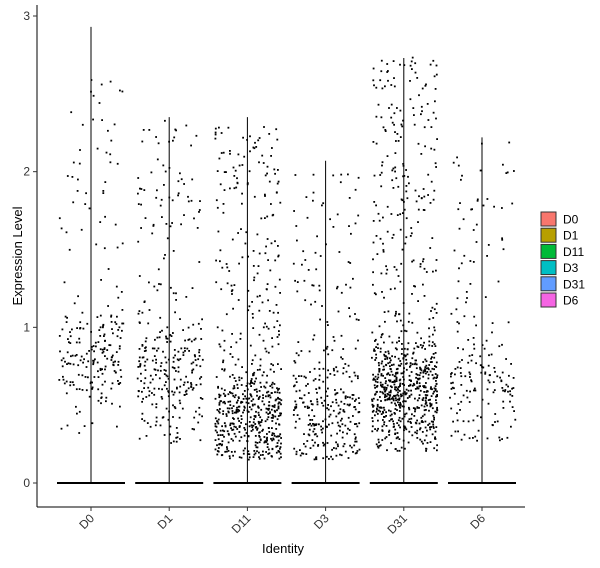  What do you see at coordinates (241, 523) in the screenshot?
I see `x-tick-label: D11` at bounding box center [241, 523].